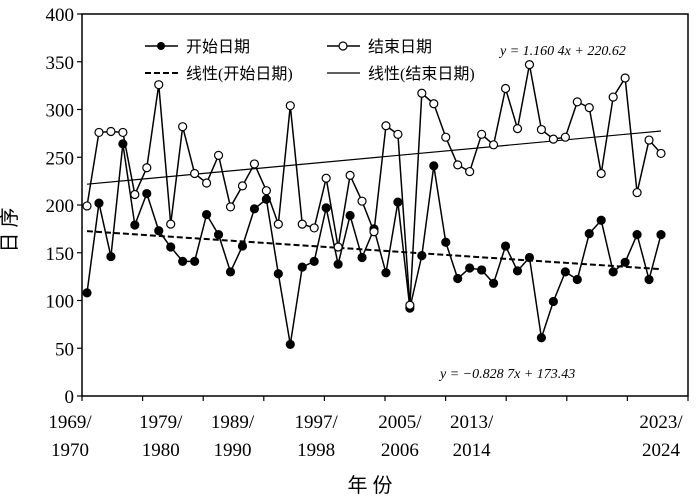 This screenshot has width=700, height=503. I want to click on x-tick-label: 2024, so click(661, 450).